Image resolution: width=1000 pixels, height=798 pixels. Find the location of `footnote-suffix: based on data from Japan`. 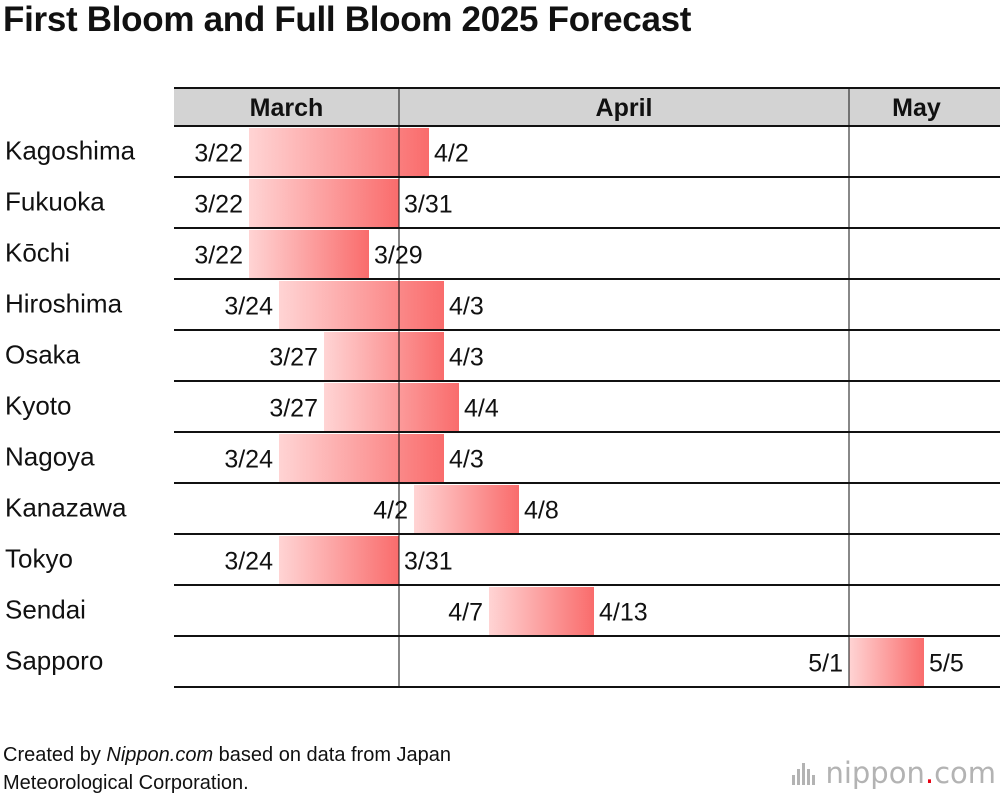

footnote-suffix: based on data from Japan is located at coordinates (332, 755).